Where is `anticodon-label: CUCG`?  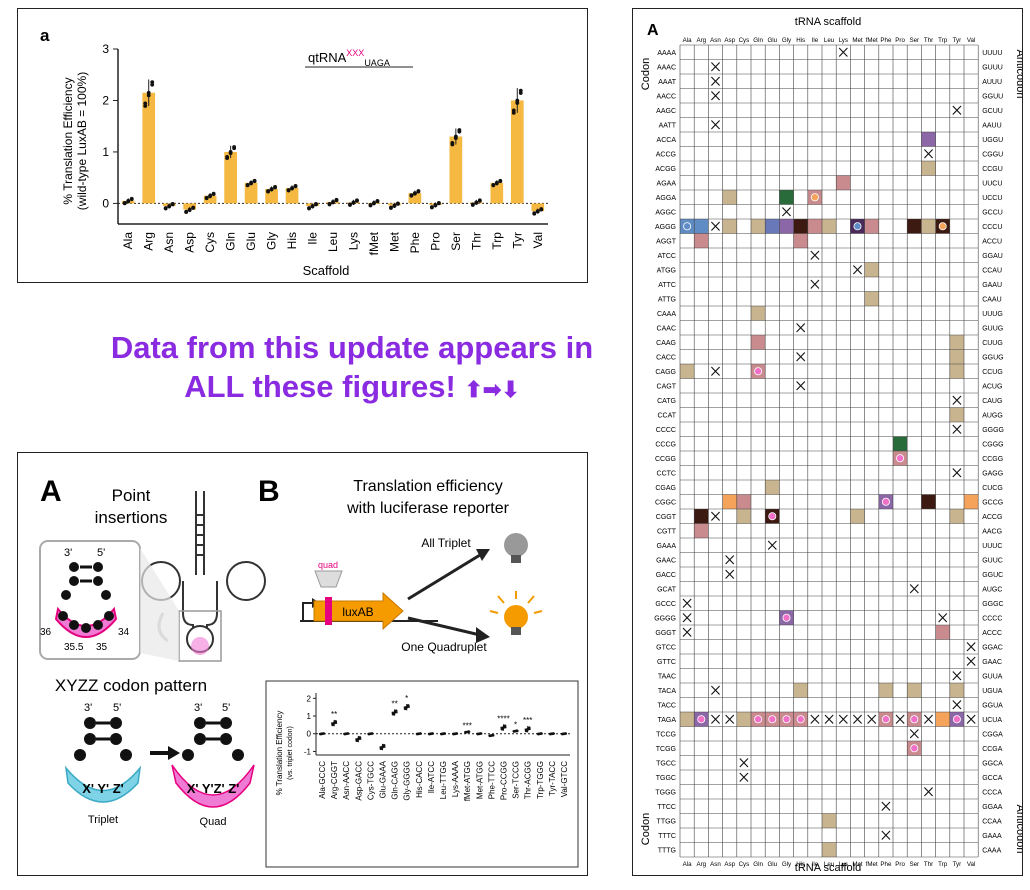
anticodon-label: CUCG is located at coordinates (992, 488).